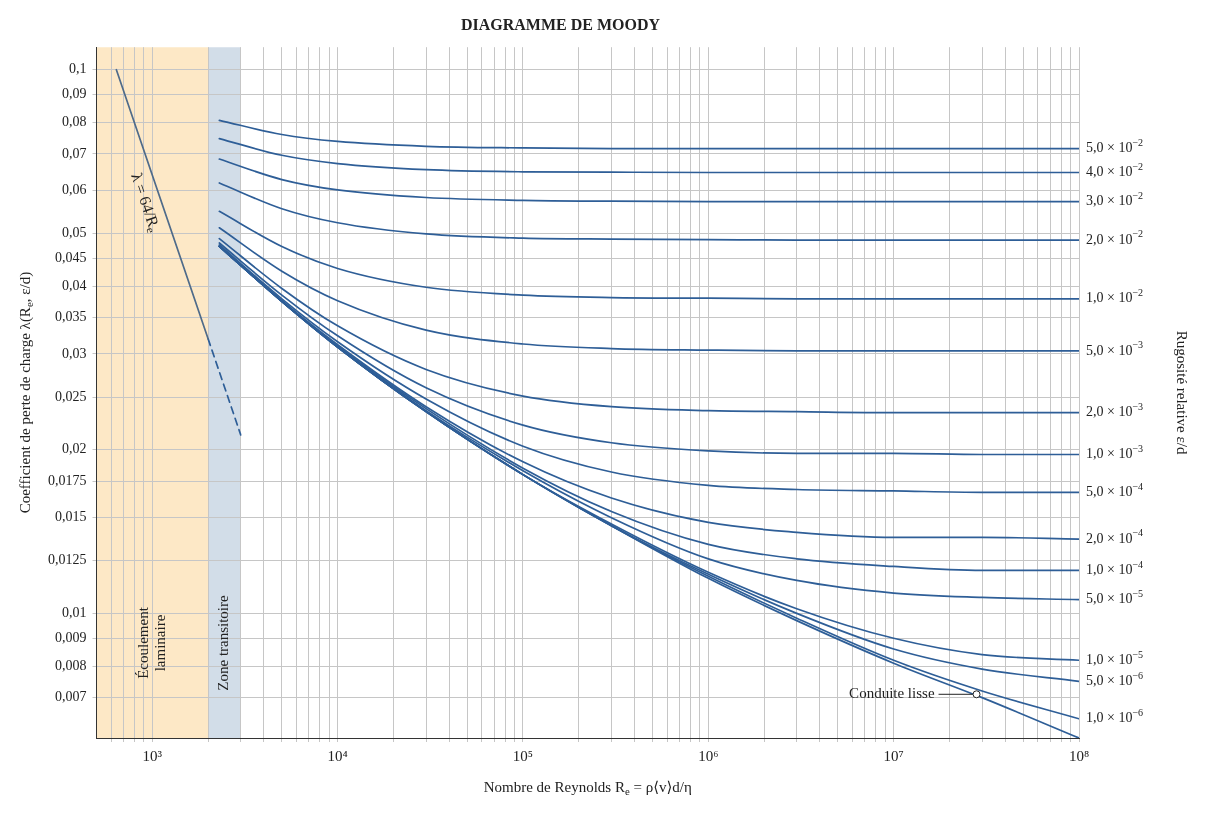  Describe the element at coordinates (223, 642) in the screenshot. I see `band-label: Zone transitoire` at that location.